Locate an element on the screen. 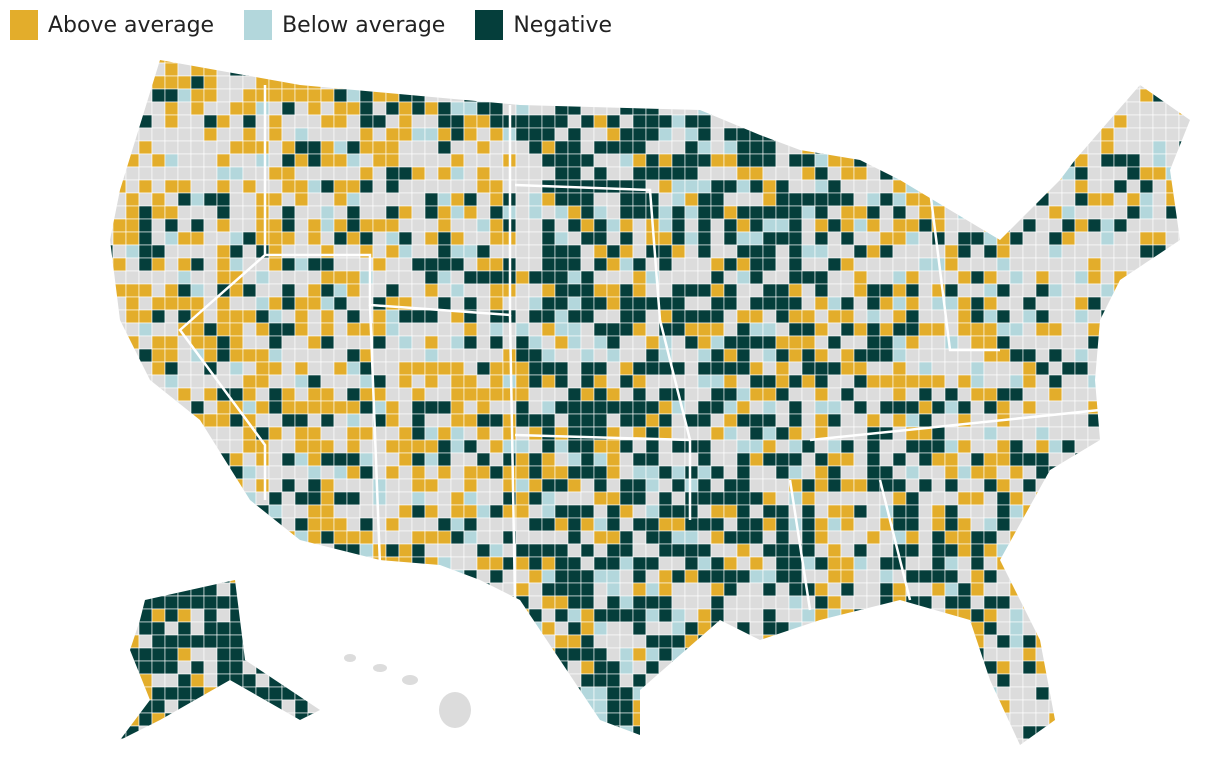 This screenshot has width=1220, height=758. legend-label: Negative is located at coordinates (563, 25).